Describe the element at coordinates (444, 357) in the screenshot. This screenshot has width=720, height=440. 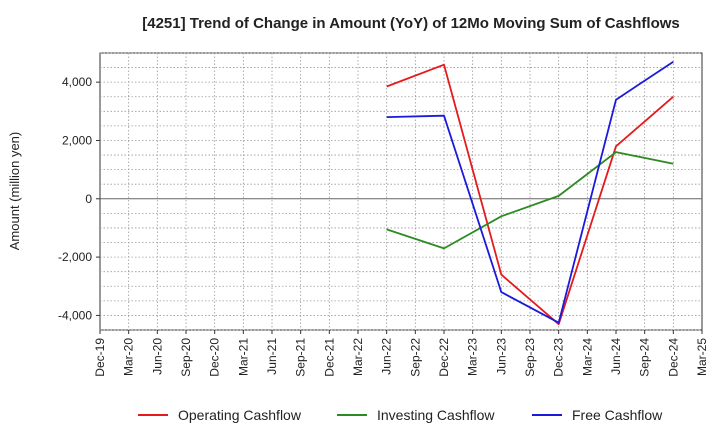
I see `x-tick-label: Dec-22` at that location.